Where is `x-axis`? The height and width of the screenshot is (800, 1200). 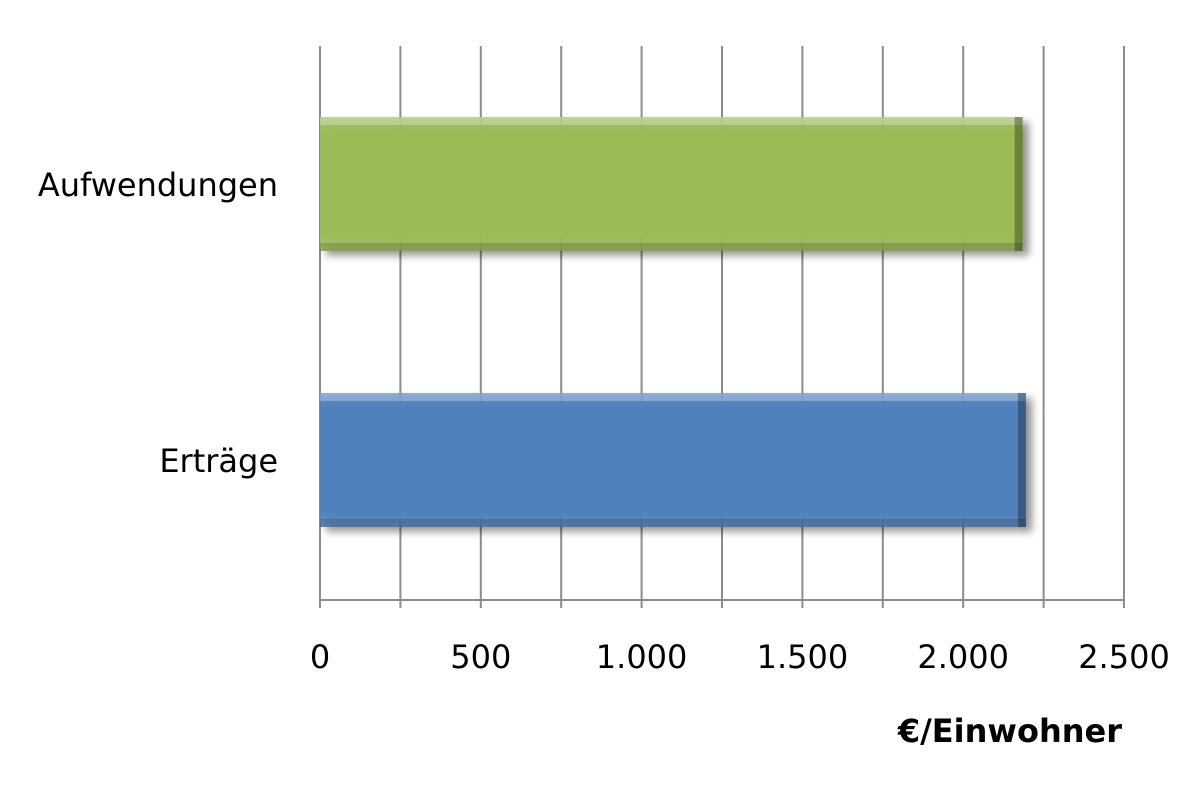
x-axis is located at coordinates (722, 603).